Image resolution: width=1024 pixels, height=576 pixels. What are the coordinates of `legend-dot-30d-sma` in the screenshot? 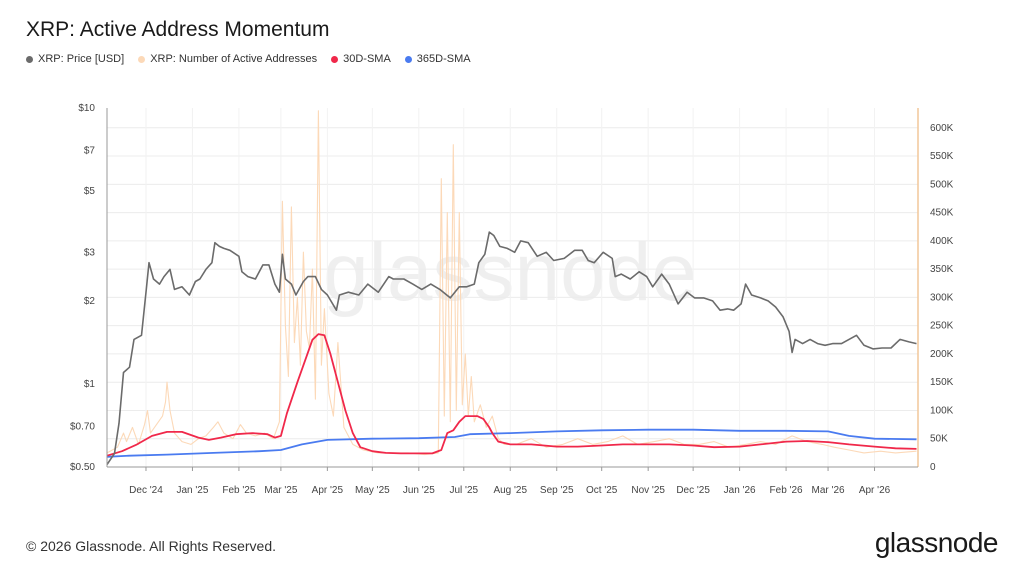 It's located at (335, 59).